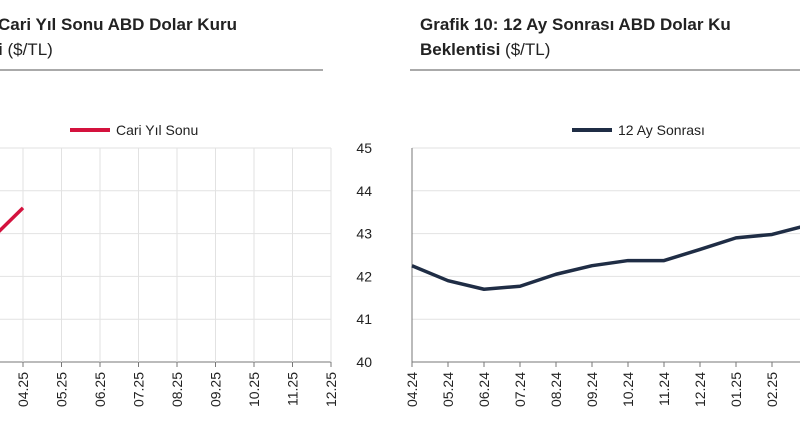  What do you see at coordinates (592, 389) in the screenshot?
I see `x-tick-label: 09.24` at bounding box center [592, 389].